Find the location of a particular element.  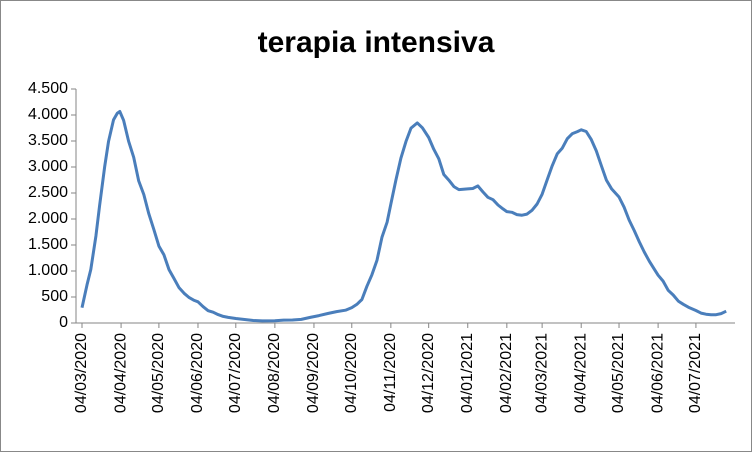

x-tick-label: 04/05/2021 is located at coordinates (618, 373).